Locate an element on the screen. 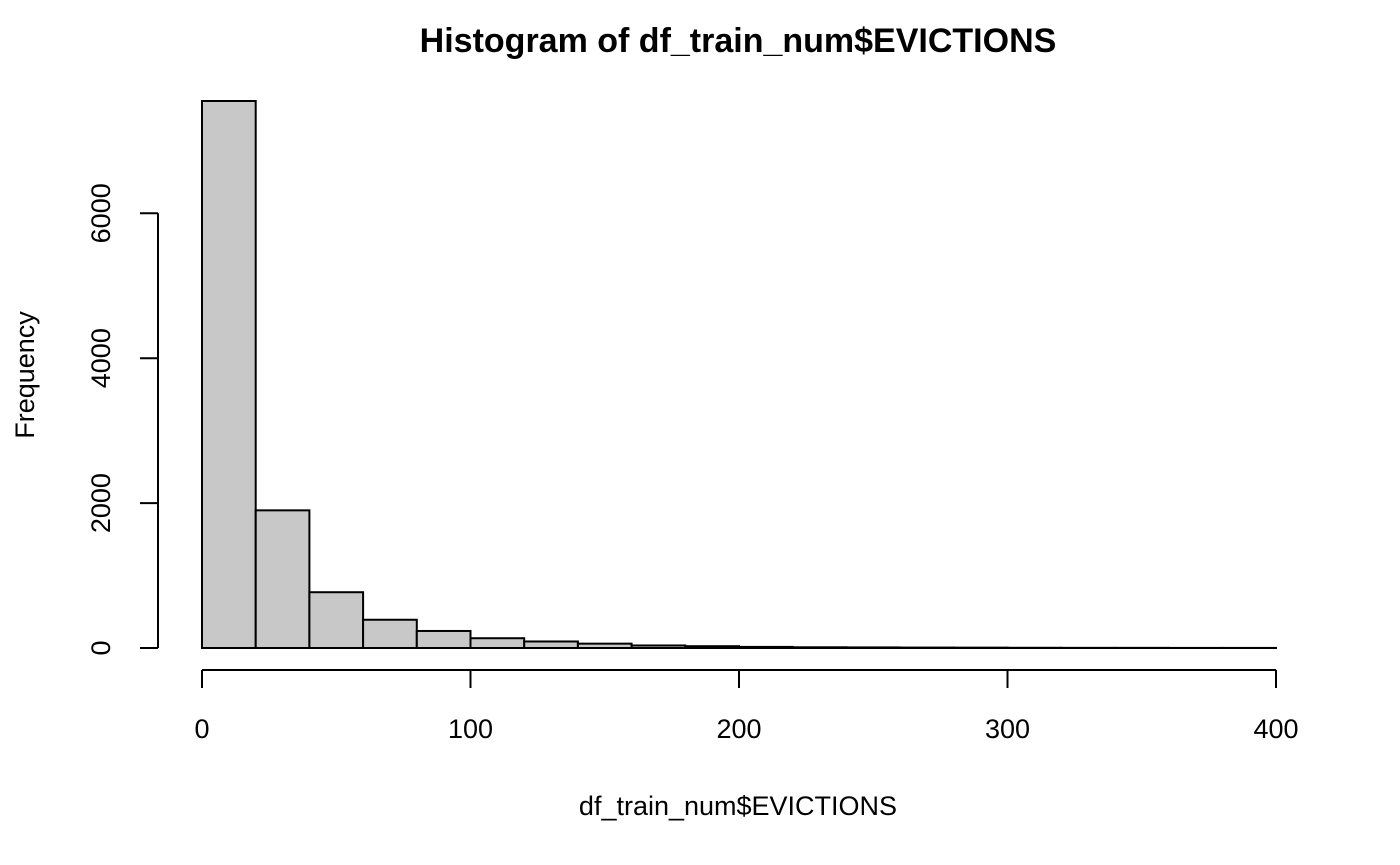  y-tick-label: 0 is located at coordinates (101, 647).